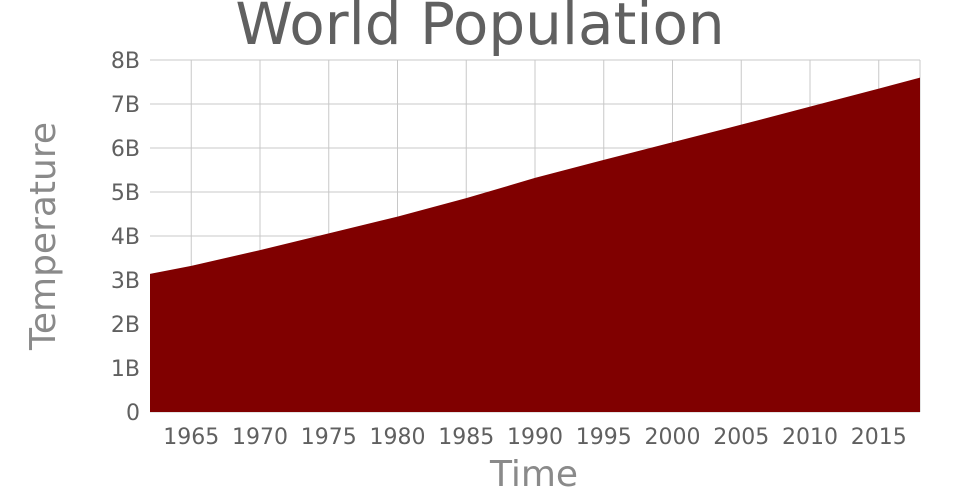 This screenshot has height=500, width=960. Describe the element at coordinates (479, 29) in the screenshot. I see `chart-title: World Population` at that location.